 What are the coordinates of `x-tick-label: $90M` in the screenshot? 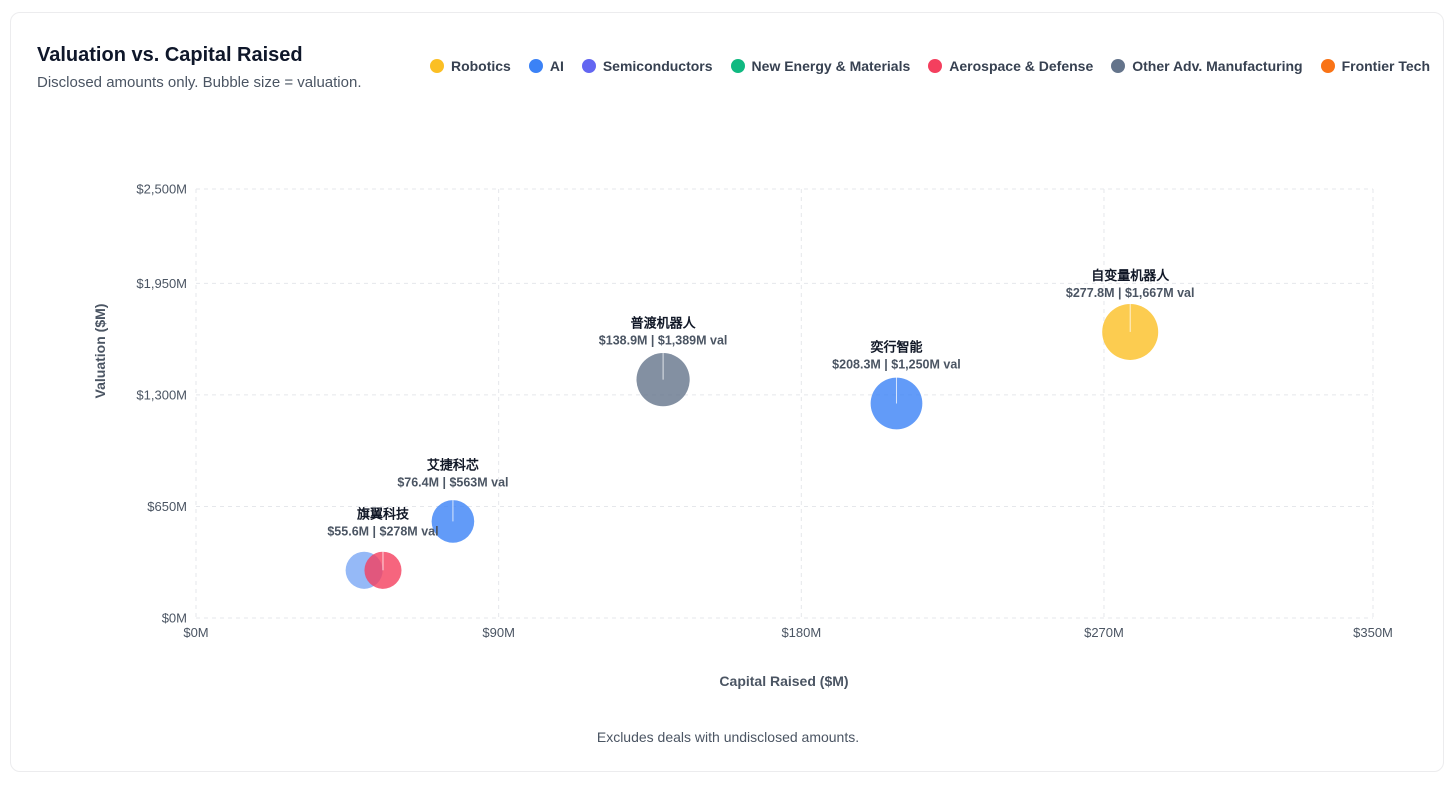 It's located at (498, 632).